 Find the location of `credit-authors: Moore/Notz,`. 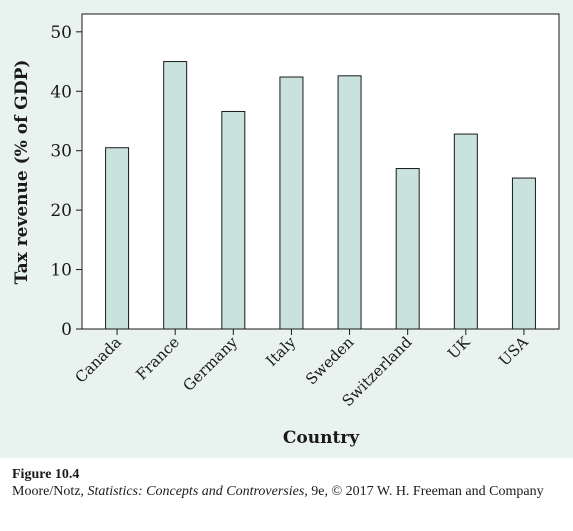

credit-authors: Moore/Notz, is located at coordinates (50, 491).